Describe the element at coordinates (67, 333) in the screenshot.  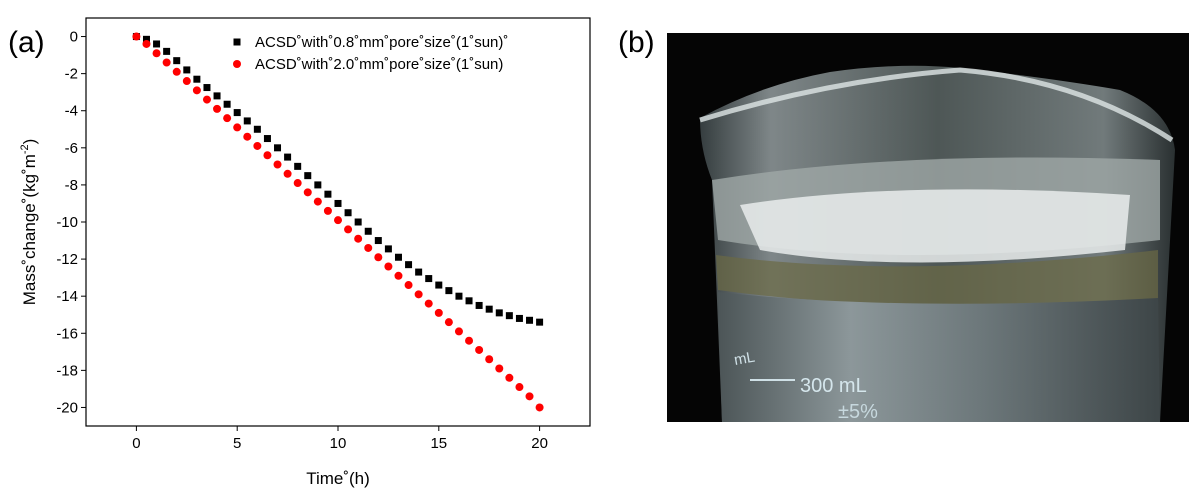
I see `y-tick-label: -16` at that location.